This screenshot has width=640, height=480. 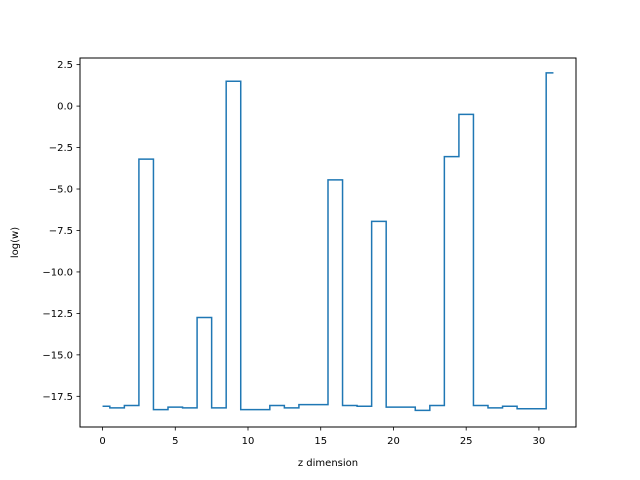 What do you see at coordinates (393, 441) in the screenshot?
I see `x-tick-label: 20` at bounding box center [393, 441].